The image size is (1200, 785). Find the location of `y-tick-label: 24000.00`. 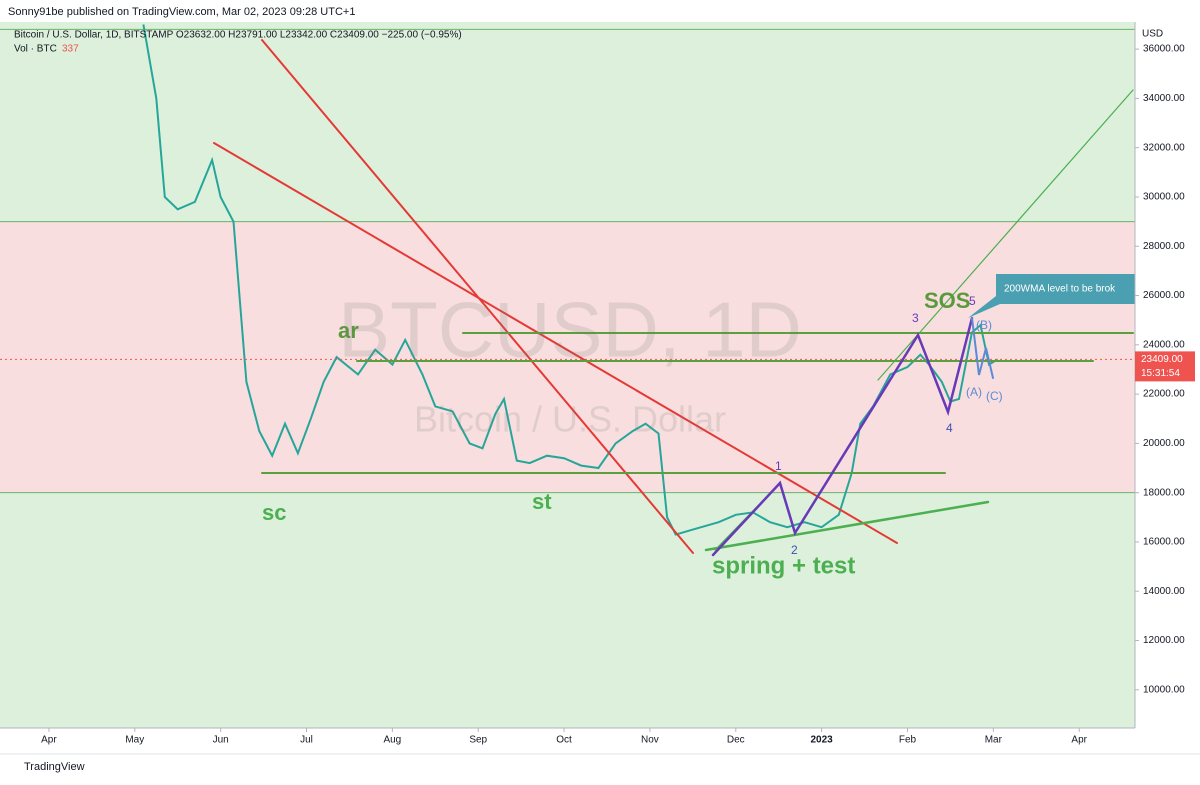

y-tick-label: 24000.00 is located at coordinates (1164, 344).